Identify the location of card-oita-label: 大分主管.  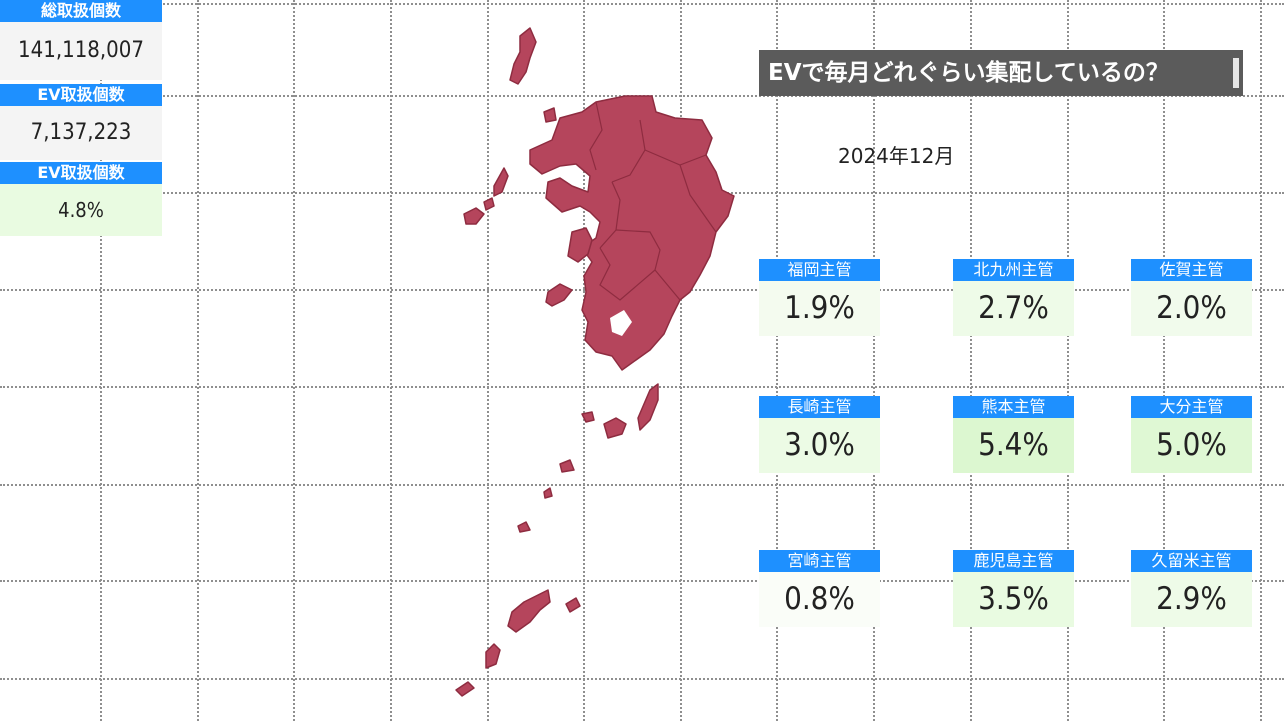
(1191, 407).